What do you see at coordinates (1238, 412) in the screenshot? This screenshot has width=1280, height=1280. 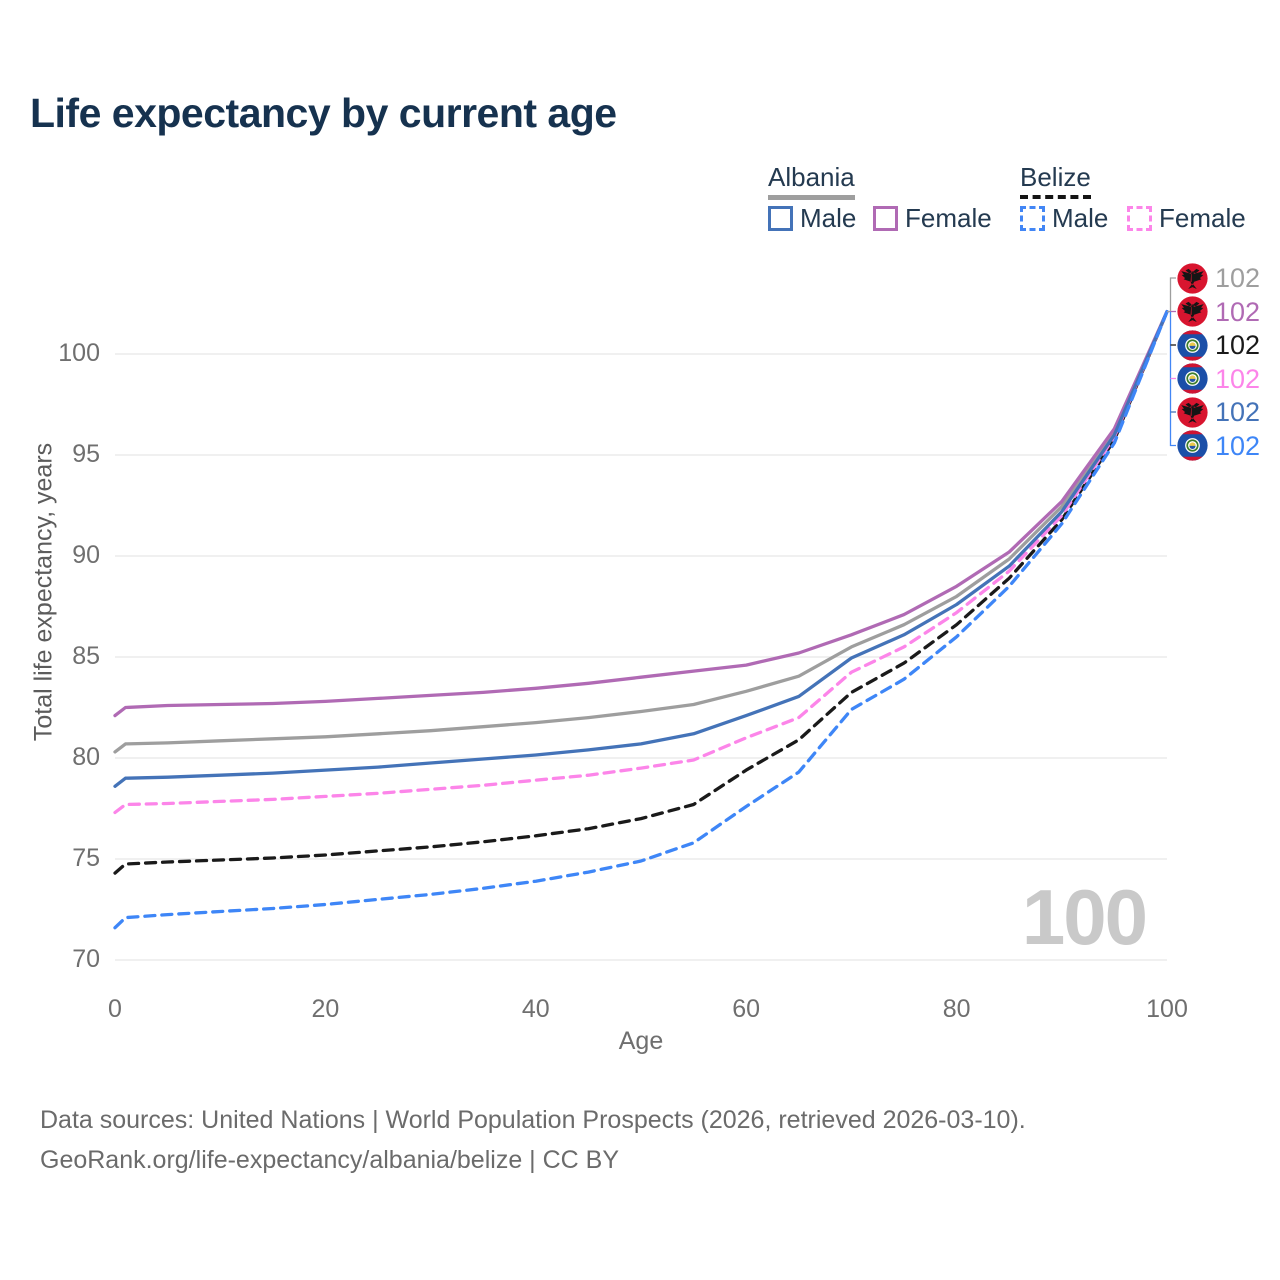 I see `end-value-albania-male: 102` at bounding box center [1238, 412].